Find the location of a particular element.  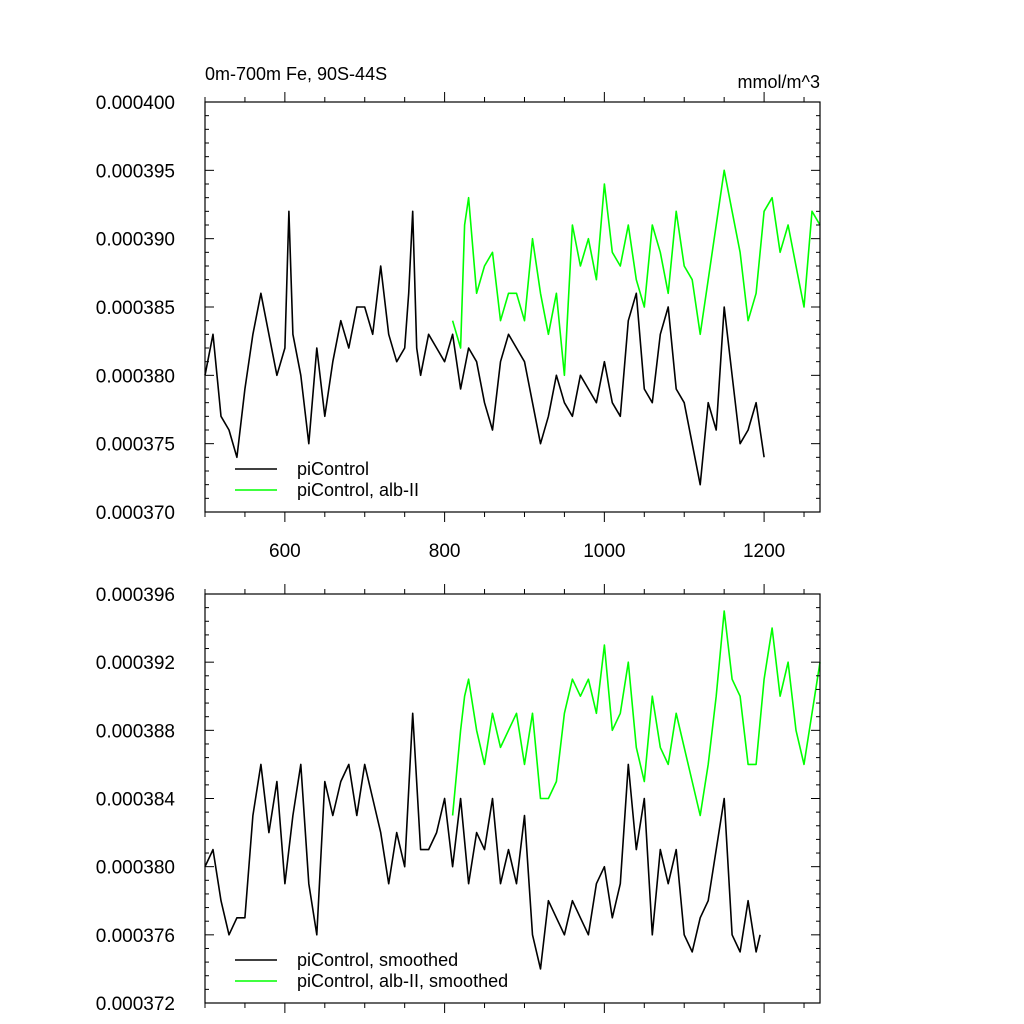

chart-title-right: mmol/m^3 is located at coordinates (779, 82).